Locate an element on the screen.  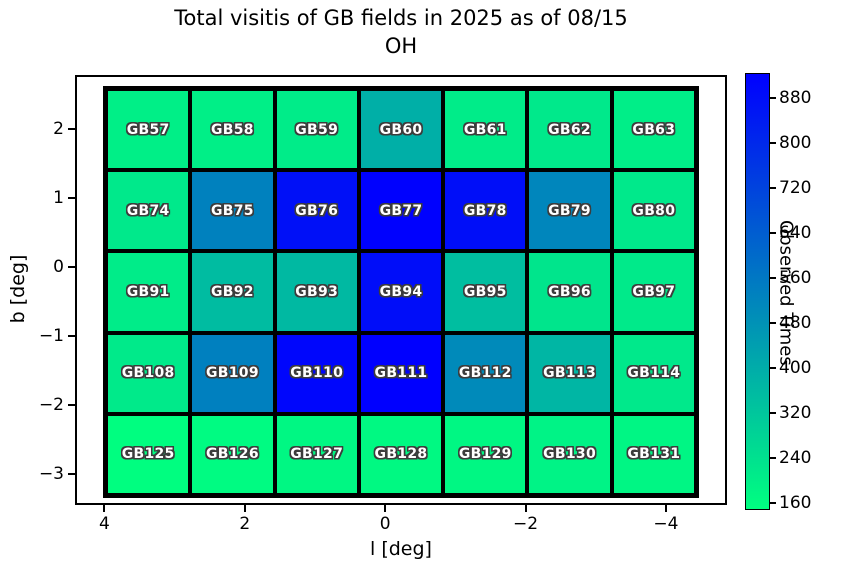
cell-label: GB74 is located at coordinates (148, 210).